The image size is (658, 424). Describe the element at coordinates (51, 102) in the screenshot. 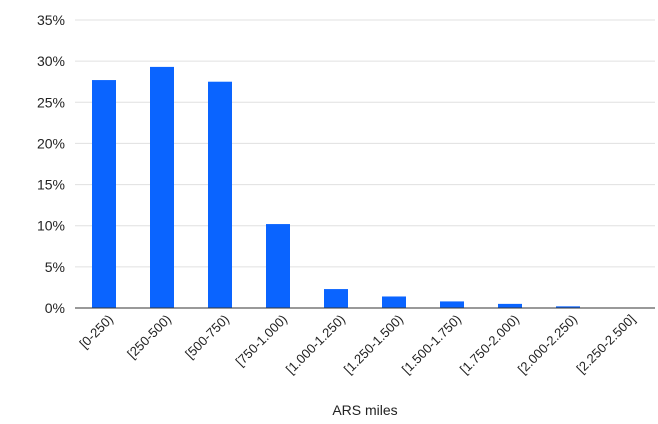

I see `y-tick-label: 25%` at that location.